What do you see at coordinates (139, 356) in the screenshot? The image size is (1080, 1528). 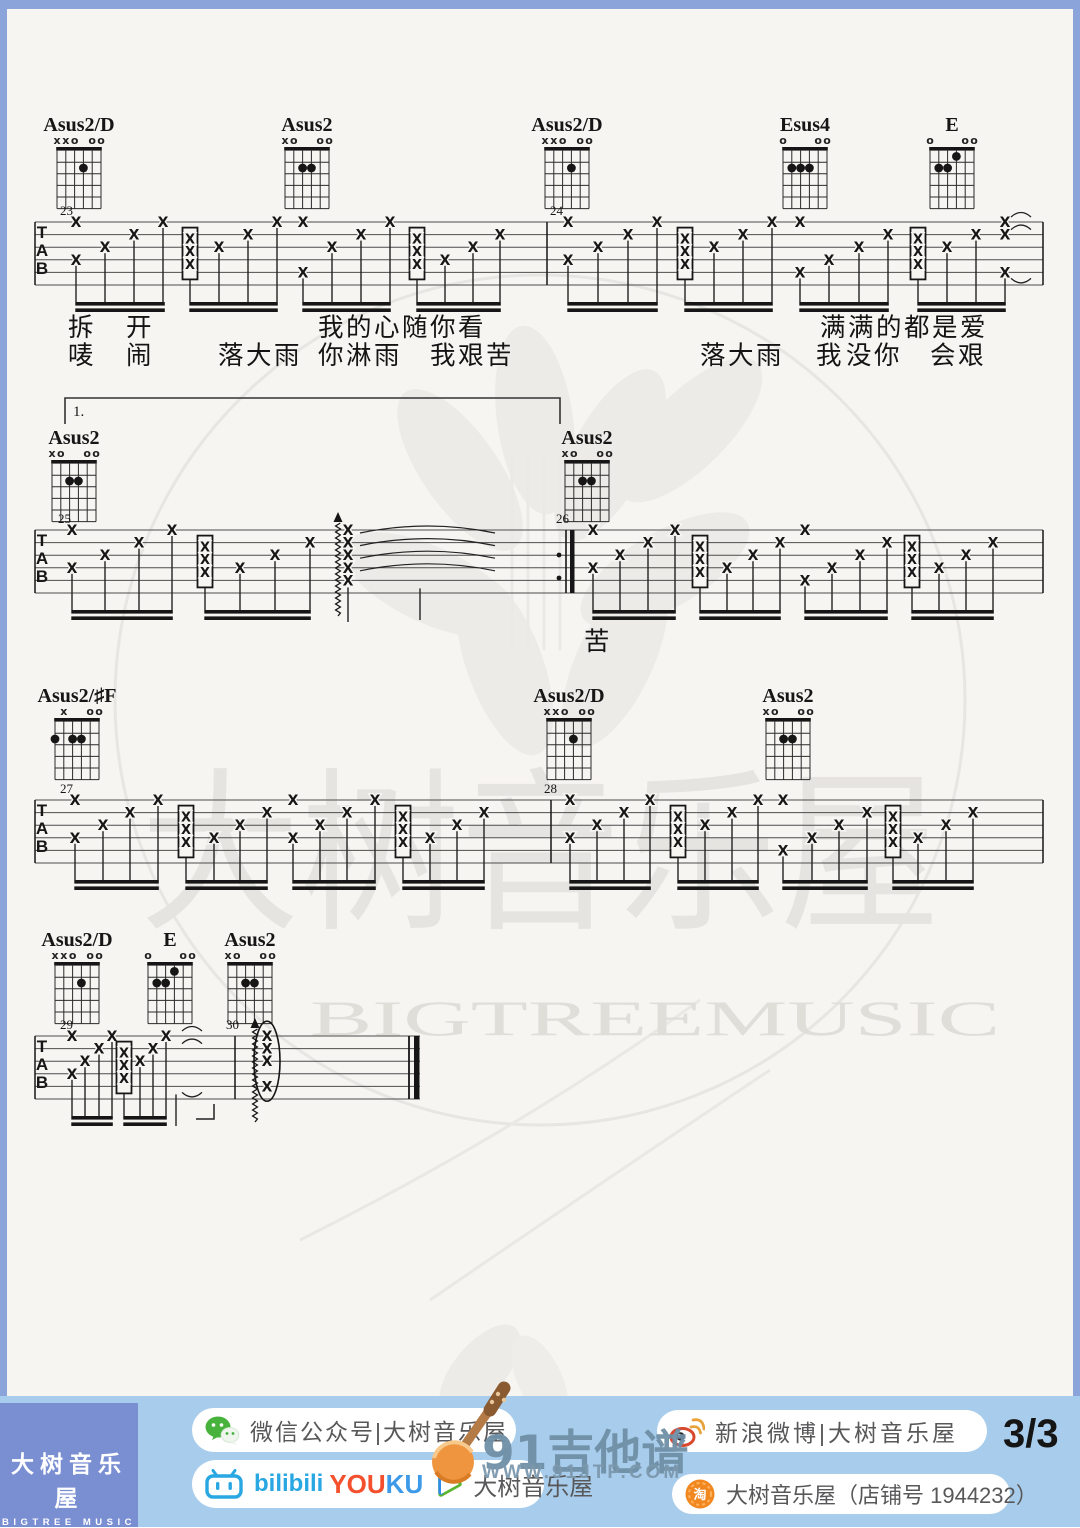 I see `lyric-syllable: 闹` at bounding box center [139, 356].